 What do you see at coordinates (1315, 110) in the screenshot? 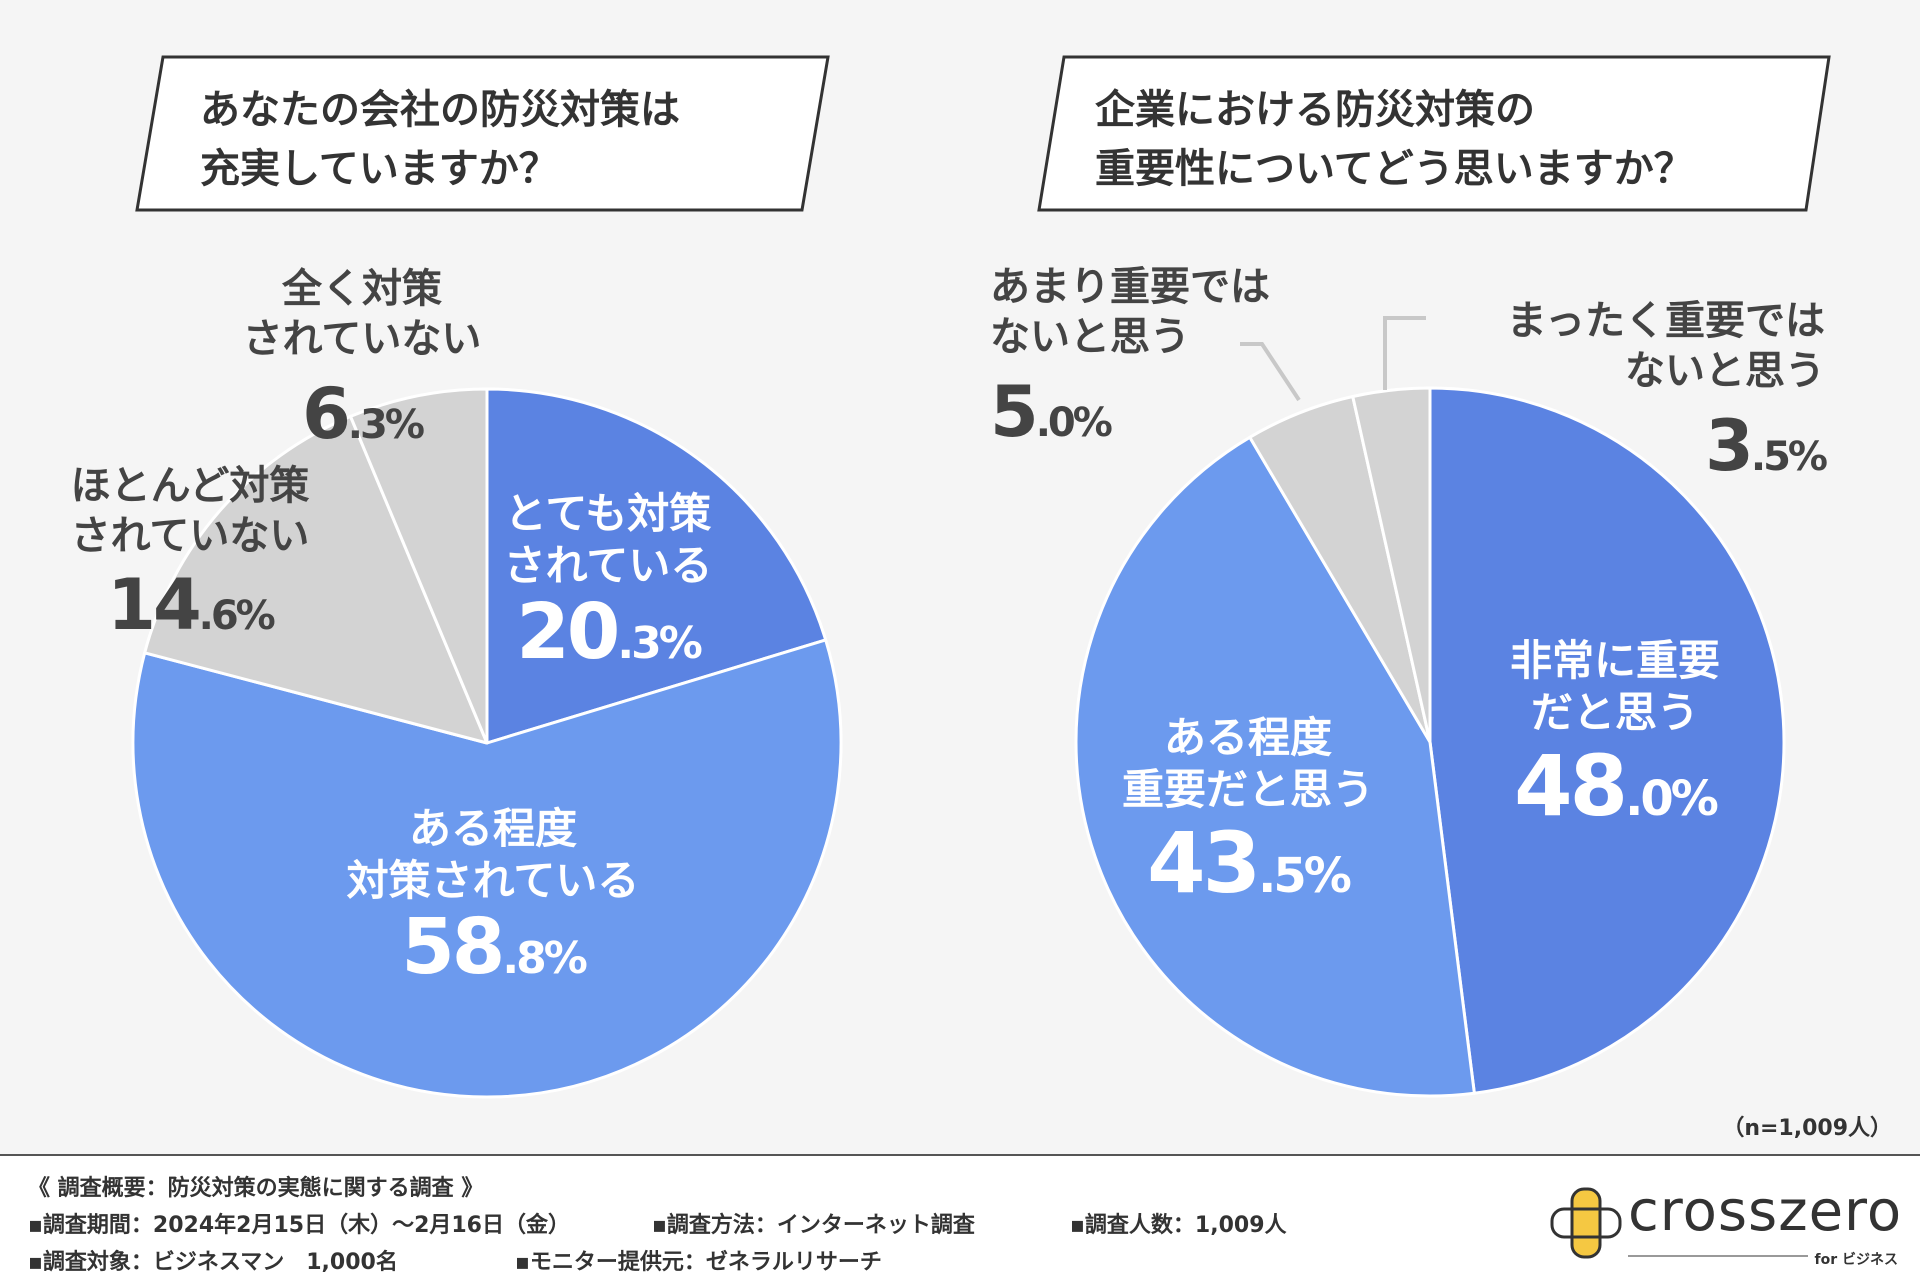
I see `right-title-line1: 企業における防災対策の` at bounding box center [1315, 110].